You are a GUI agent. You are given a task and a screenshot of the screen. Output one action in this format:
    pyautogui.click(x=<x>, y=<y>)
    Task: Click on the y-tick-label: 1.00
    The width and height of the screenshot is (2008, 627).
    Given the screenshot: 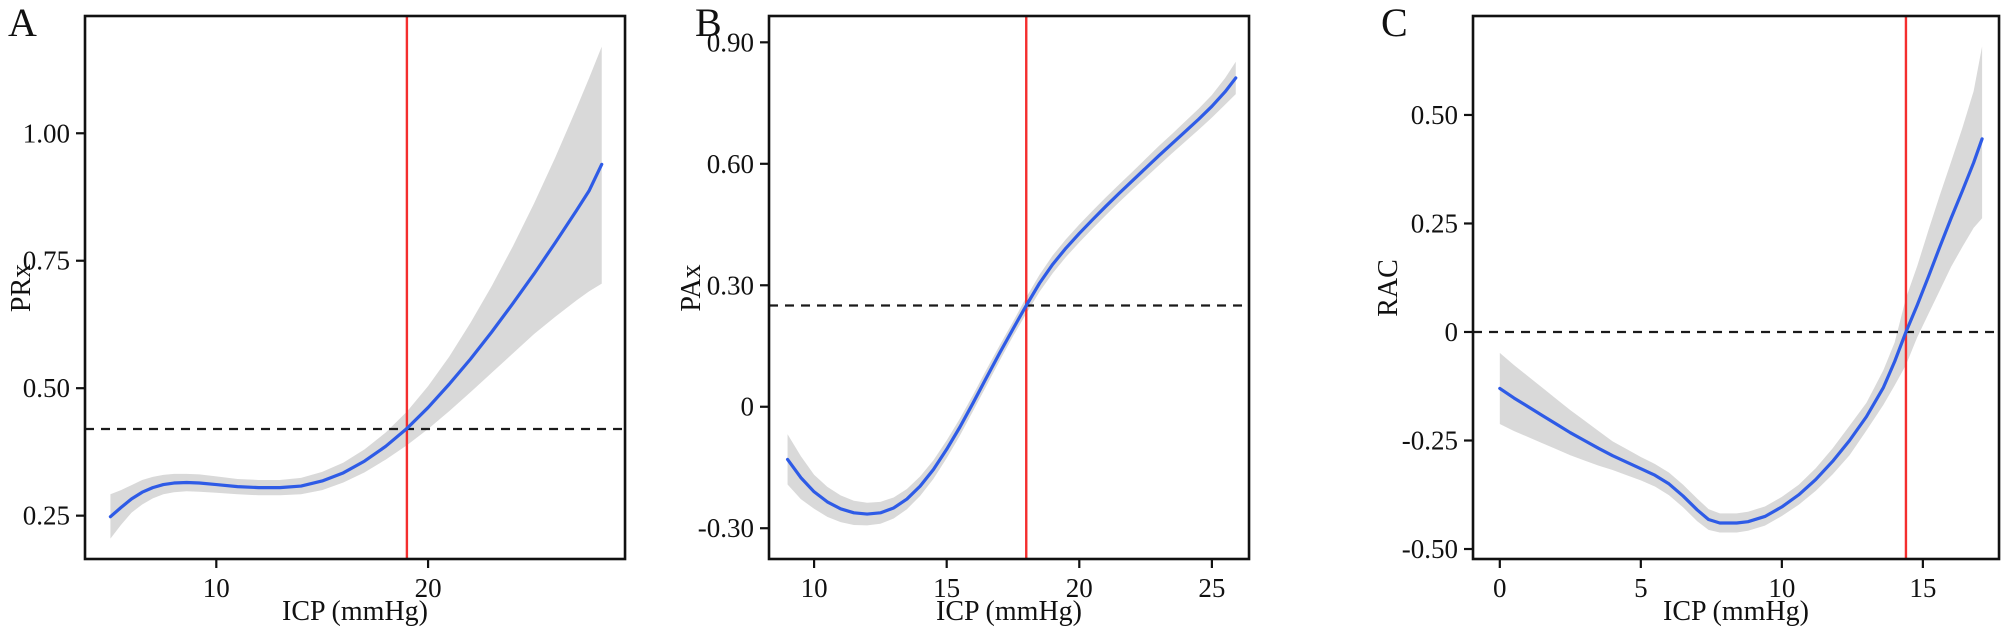 What is the action you would take?
    pyautogui.click(x=46, y=133)
    